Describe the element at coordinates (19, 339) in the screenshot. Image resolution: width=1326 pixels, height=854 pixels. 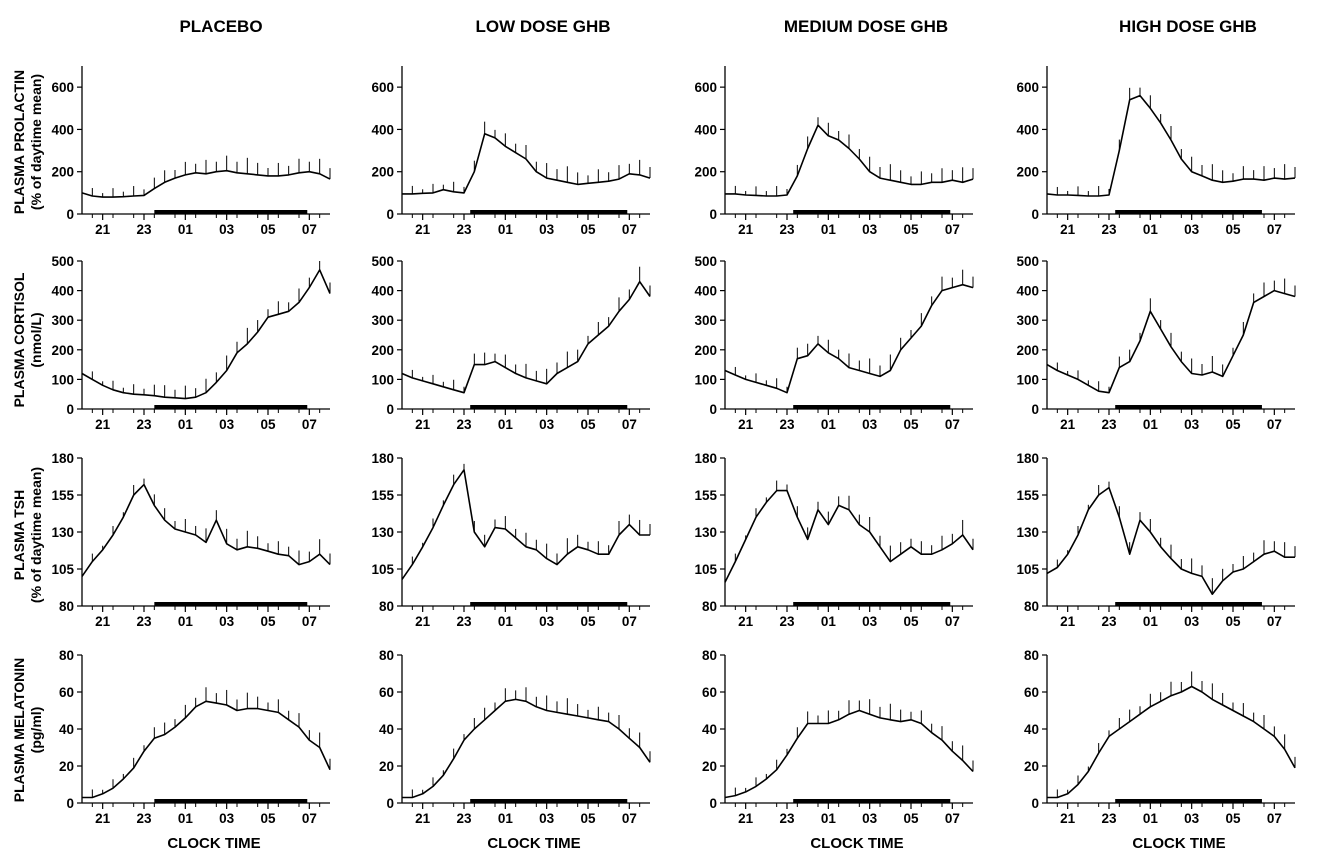
I see `row-title-cortisol: PLASMA CORTISOL` at that location.